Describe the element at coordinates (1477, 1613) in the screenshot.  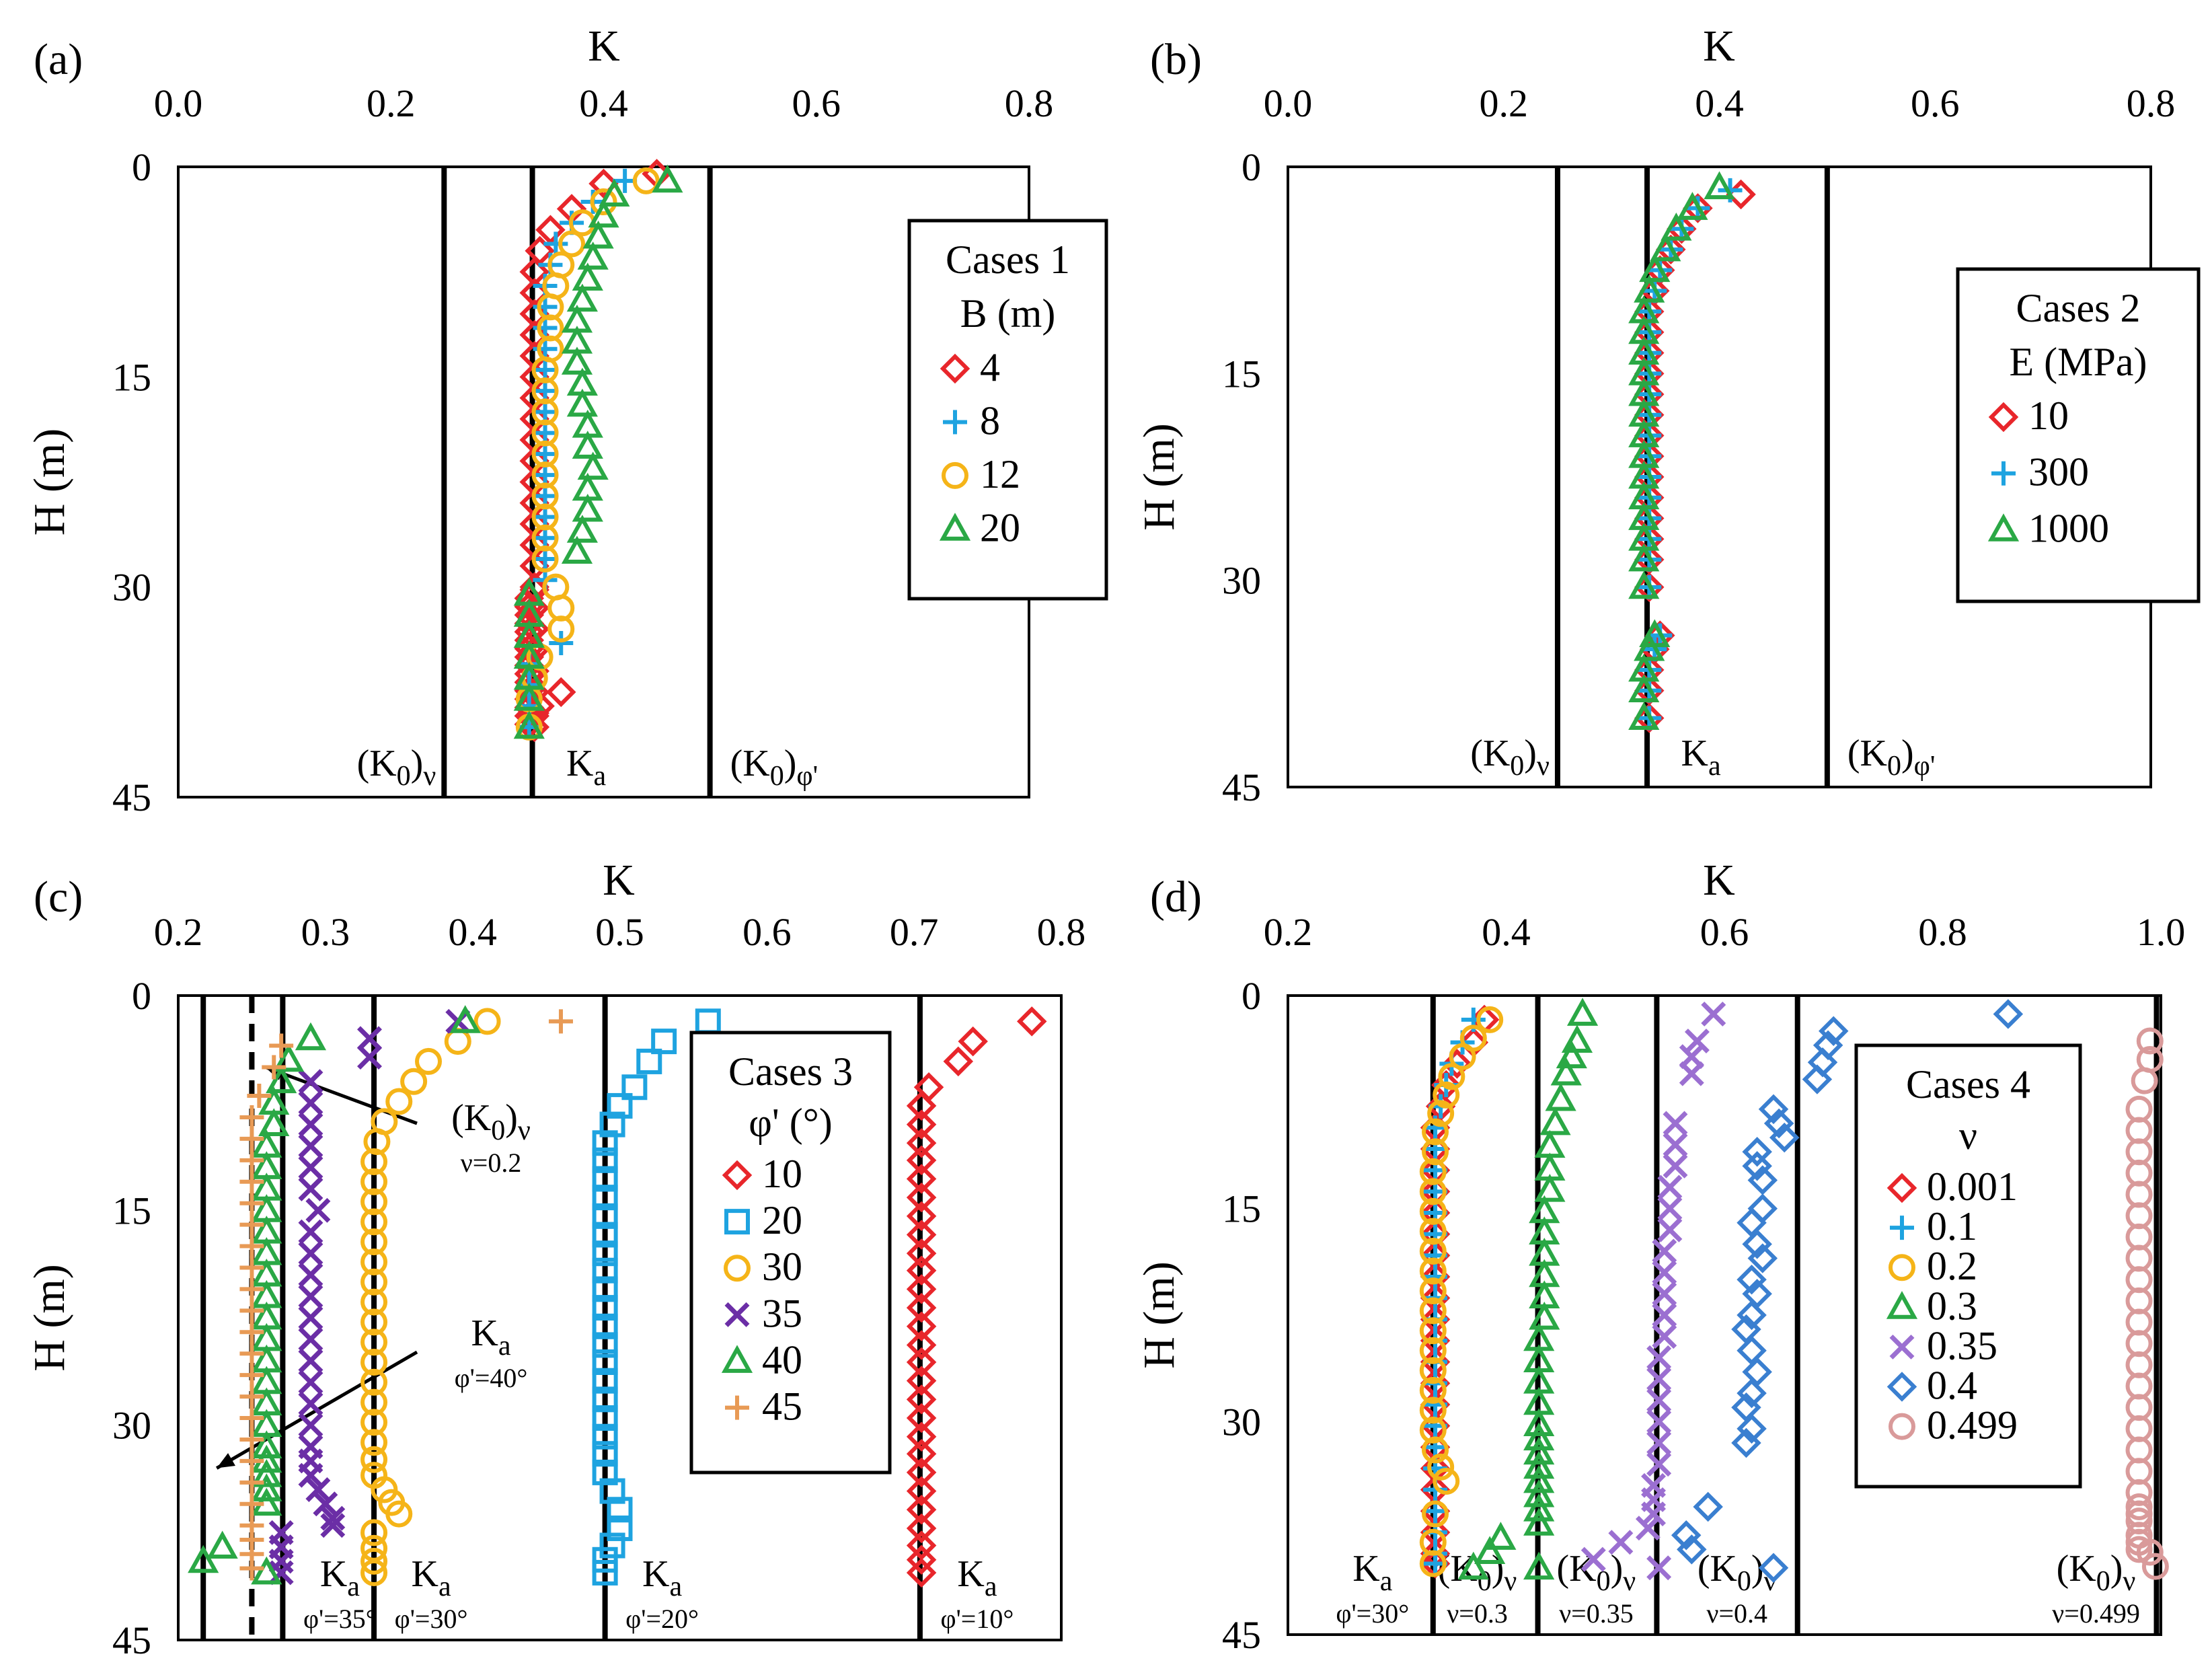
I see `reference-line-condition: ν=0.3` at that location.